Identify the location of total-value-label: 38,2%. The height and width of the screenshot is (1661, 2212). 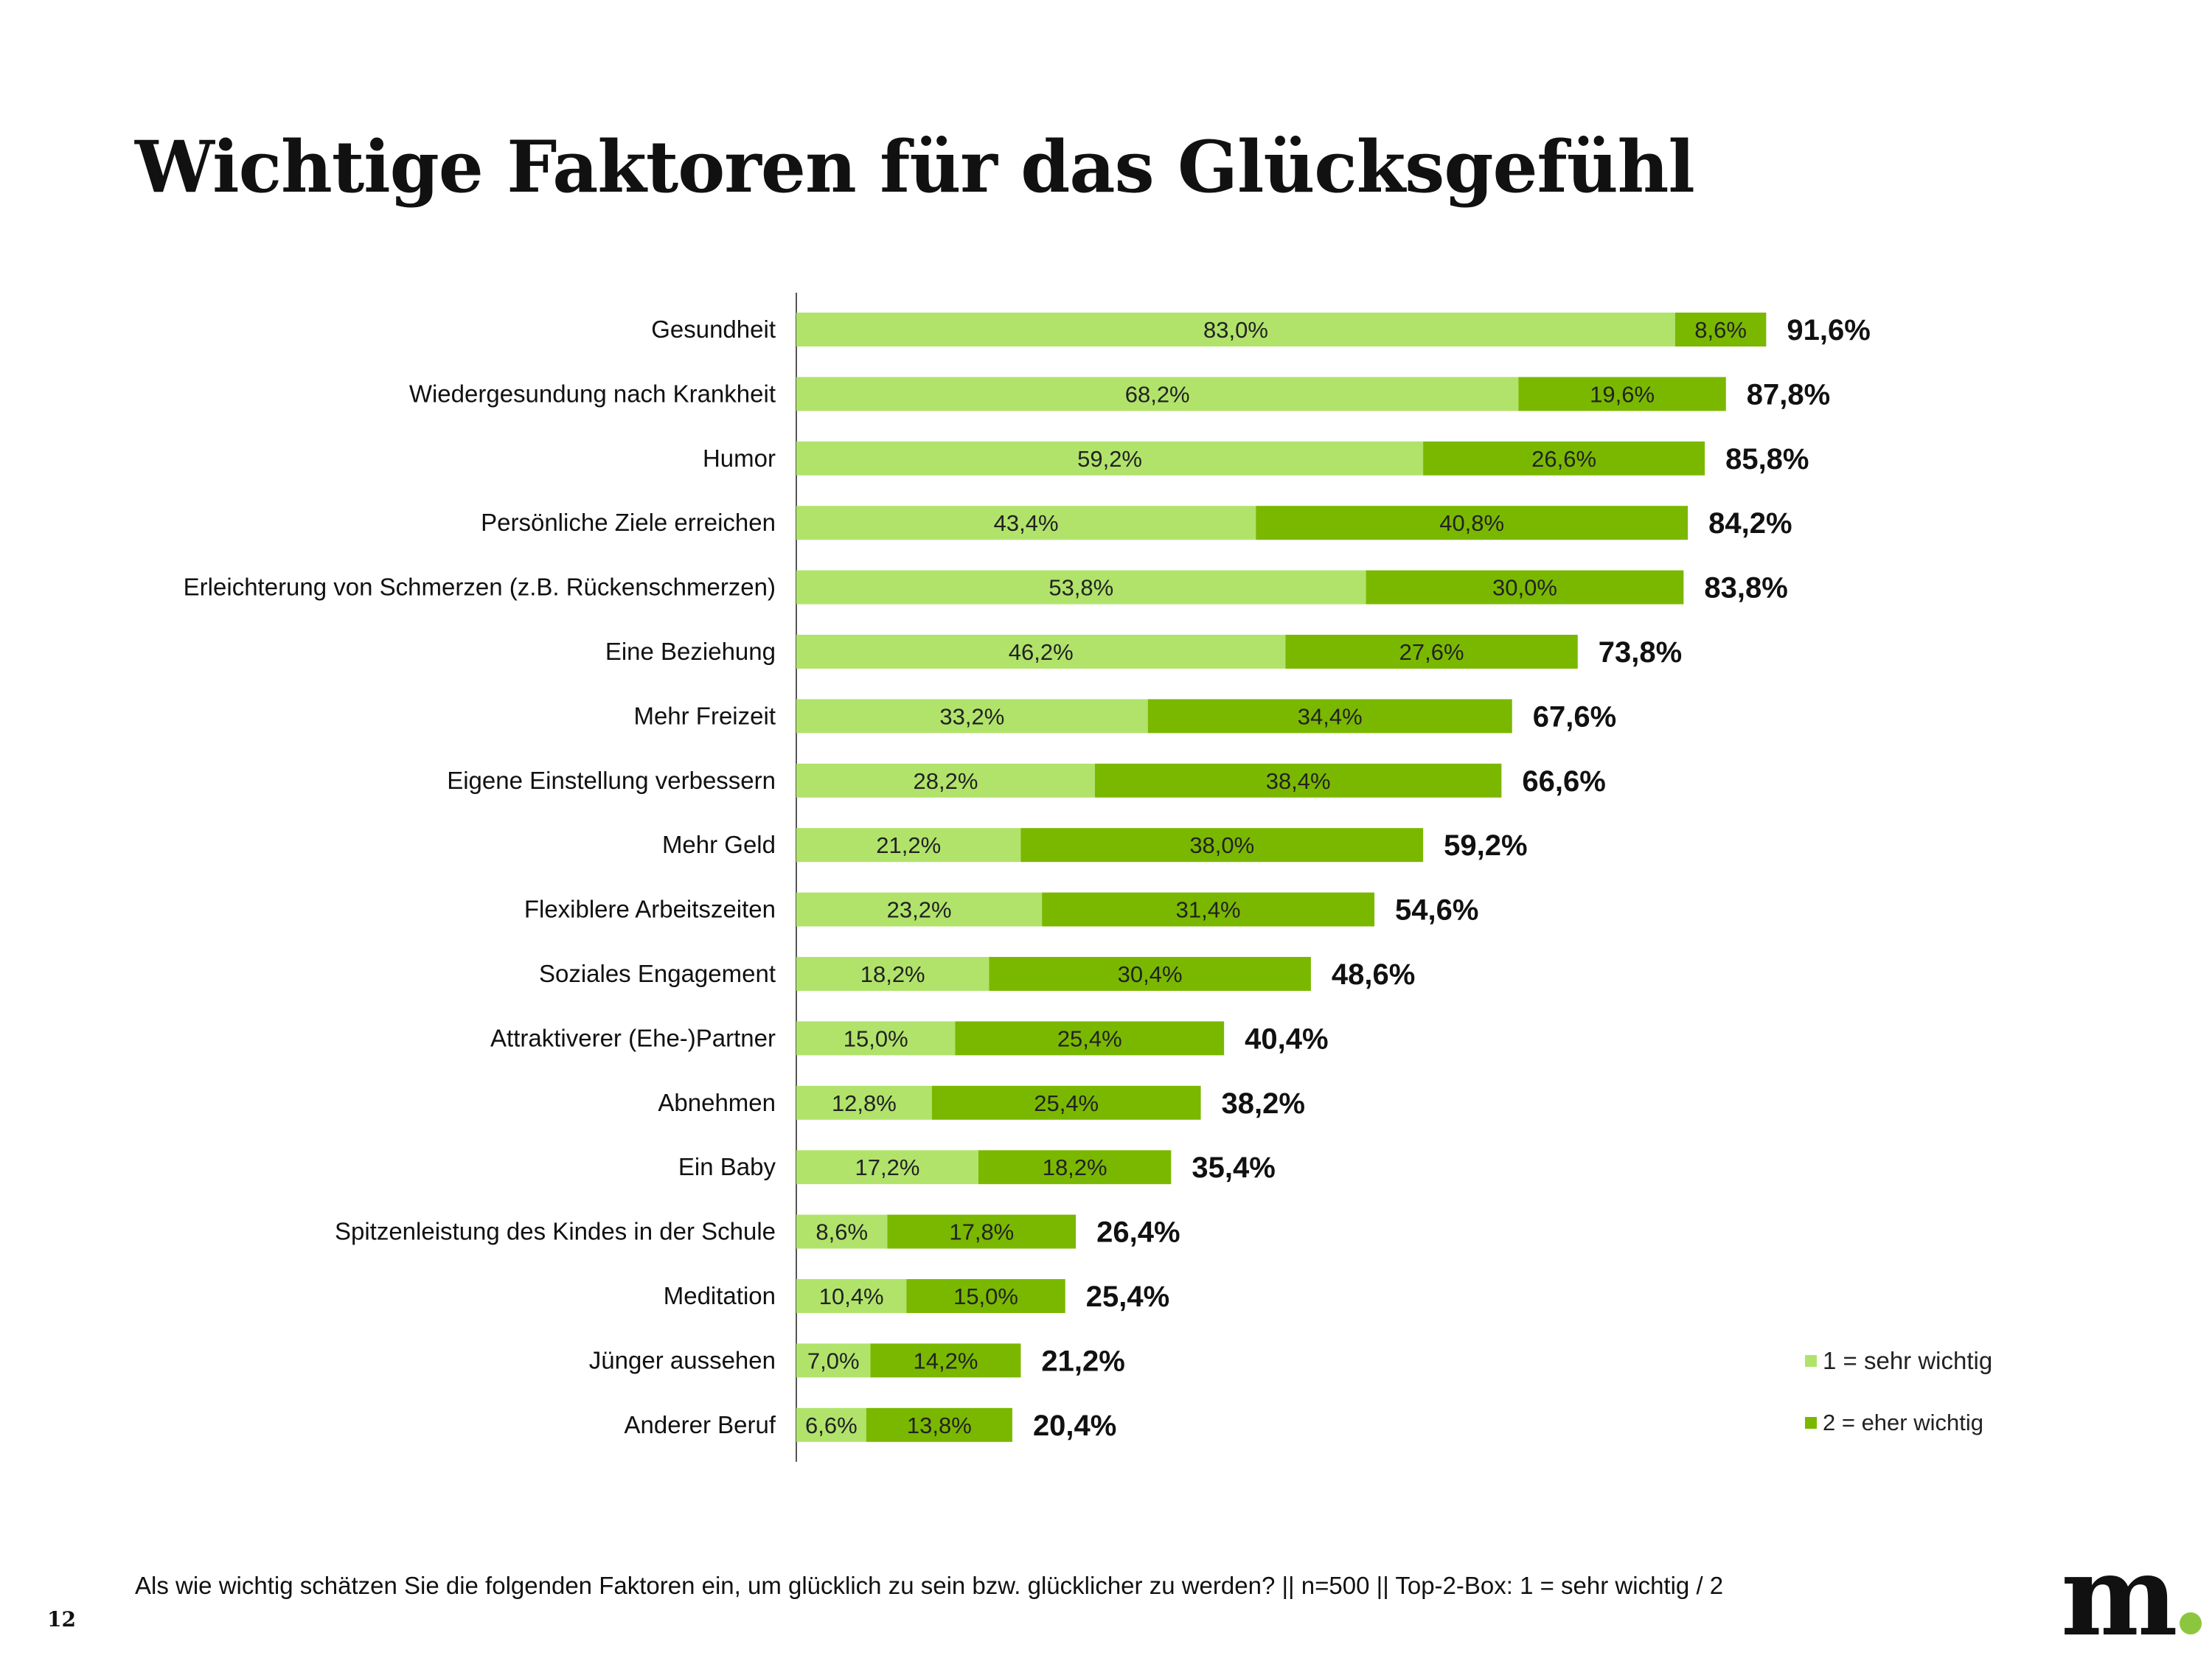
(1263, 1103).